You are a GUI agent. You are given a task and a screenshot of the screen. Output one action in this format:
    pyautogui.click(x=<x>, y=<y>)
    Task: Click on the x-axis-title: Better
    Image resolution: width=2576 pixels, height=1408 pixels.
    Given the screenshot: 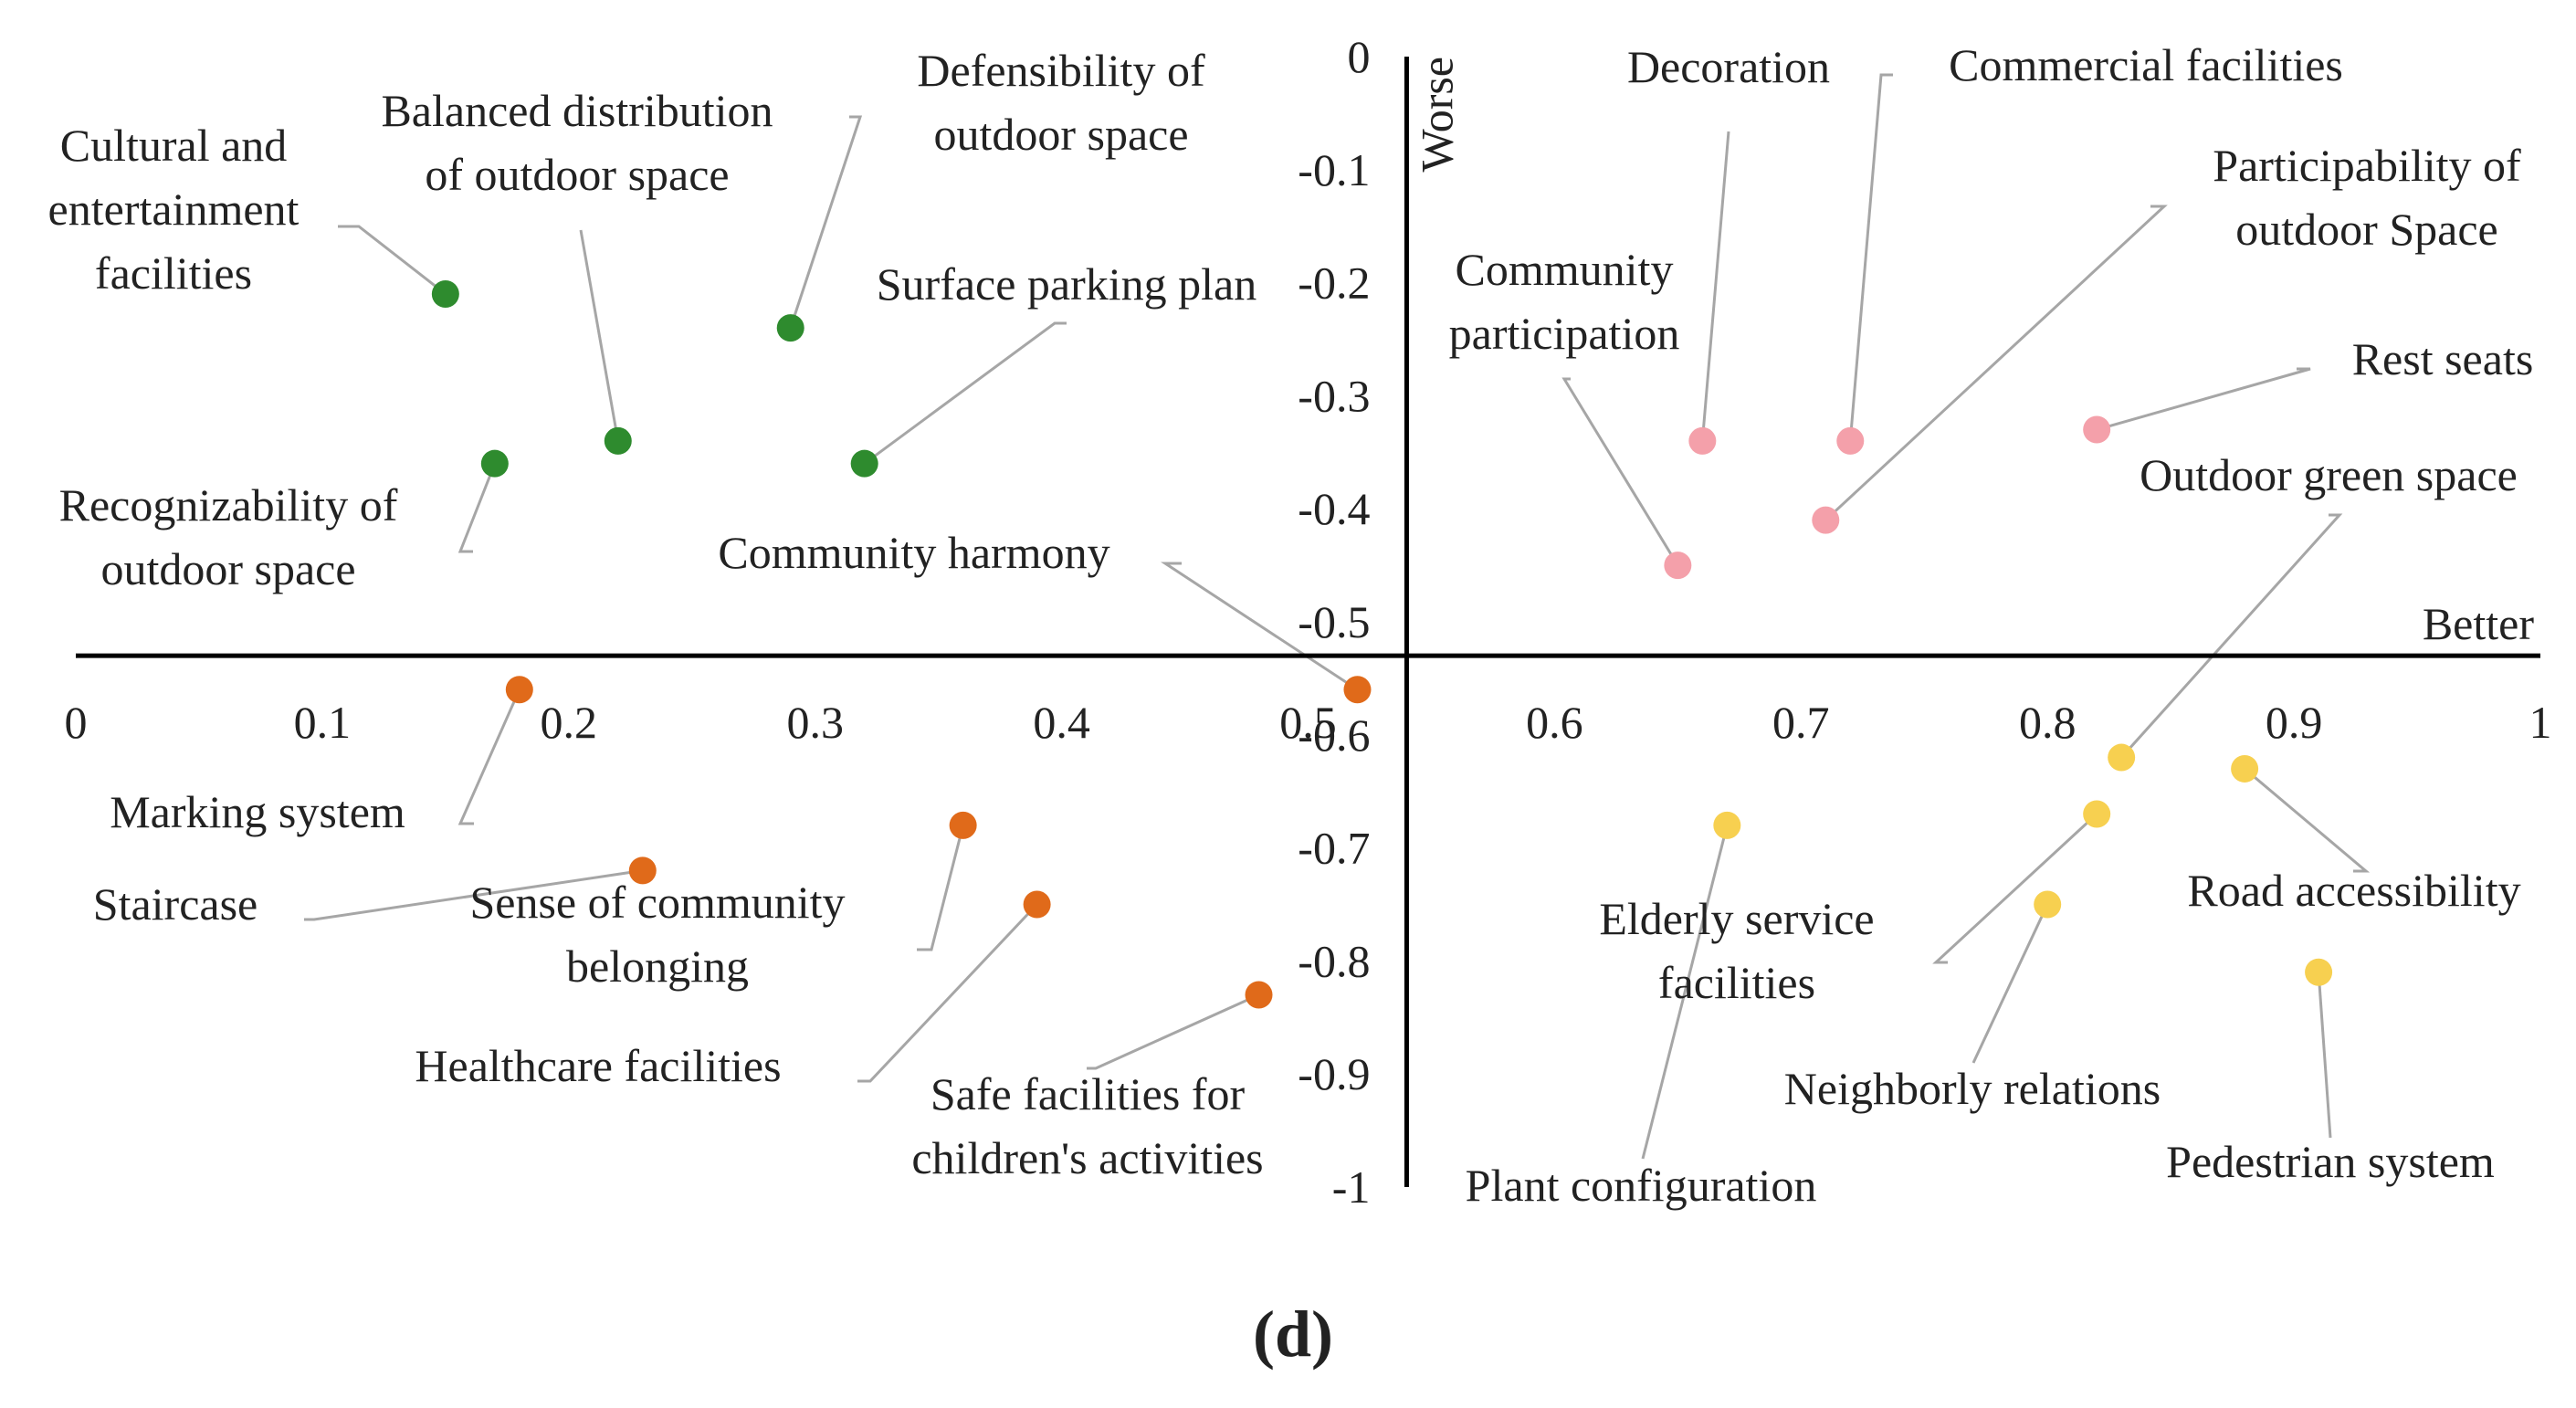 What is the action you would take?
    pyautogui.click(x=2479, y=623)
    